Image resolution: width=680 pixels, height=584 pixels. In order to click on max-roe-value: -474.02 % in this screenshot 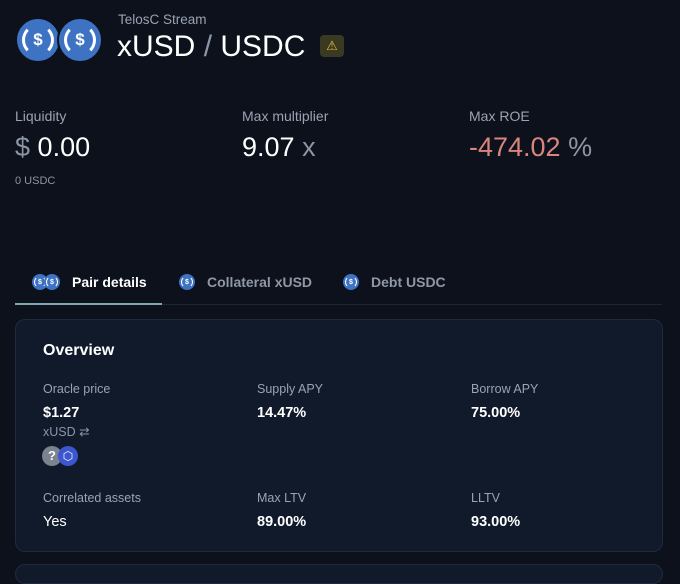, I will do `click(530, 147)`.